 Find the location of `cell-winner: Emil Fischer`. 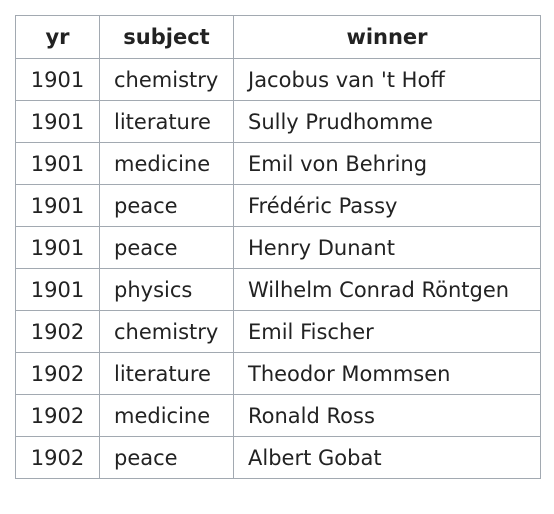

cell-winner: Emil Fischer is located at coordinates (387, 331).